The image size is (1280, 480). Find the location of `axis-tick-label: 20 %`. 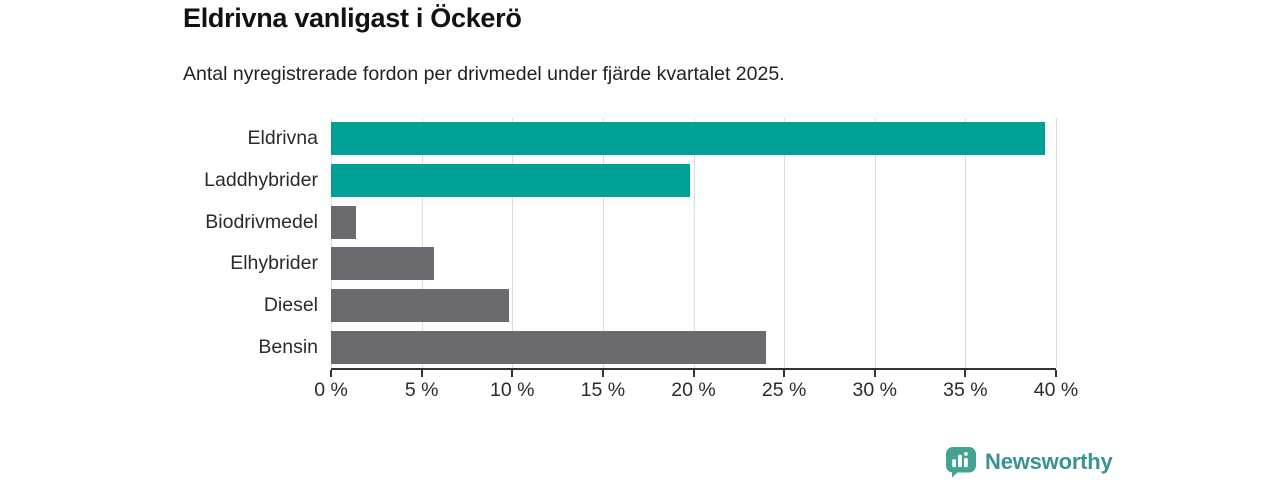

axis-tick-label: 20 % is located at coordinates (693, 390).